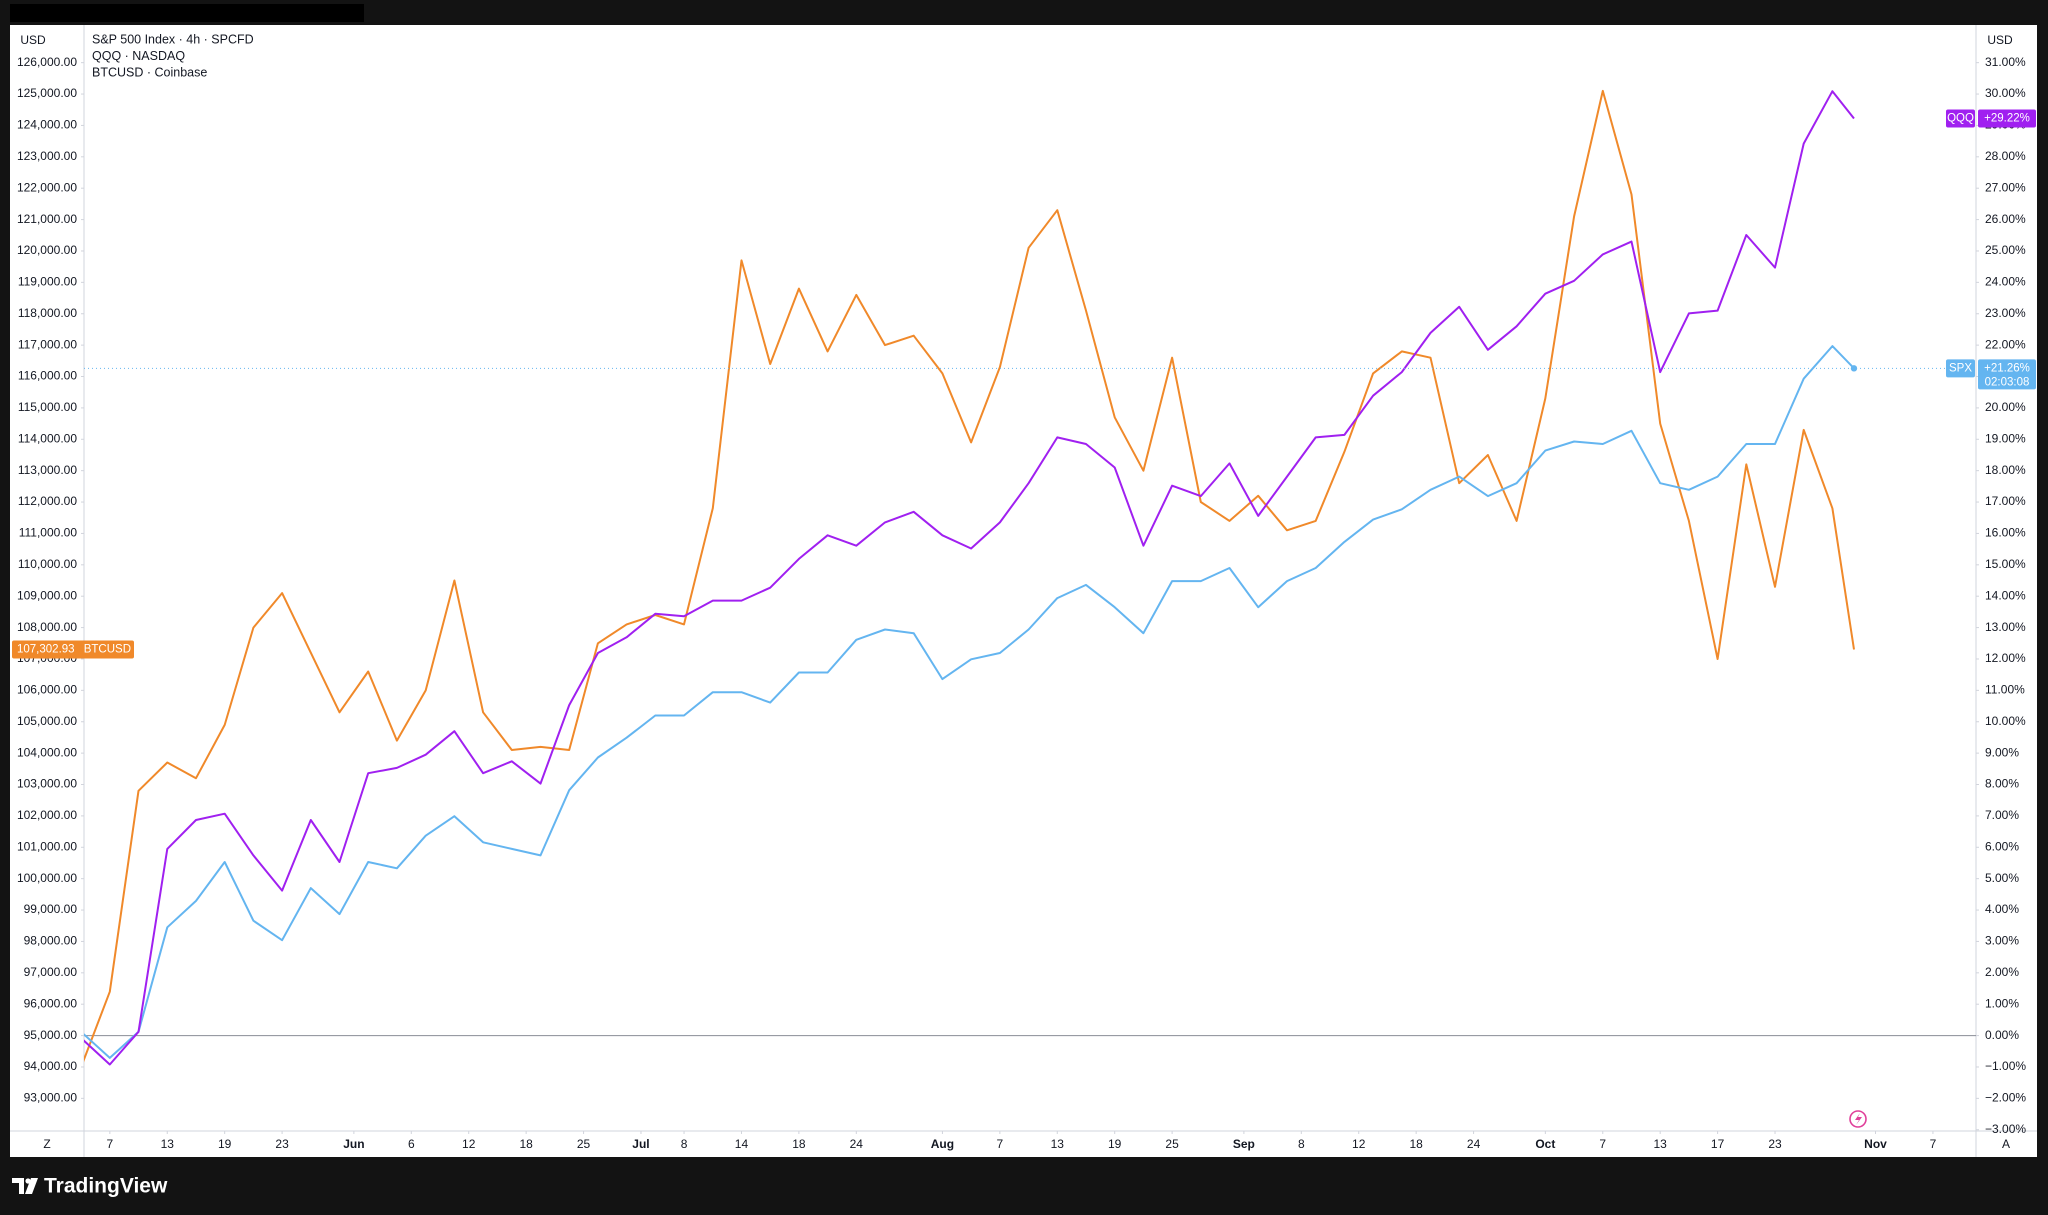  What do you see at coordinates (47, 564) in the screenshot?
I see `y-tick-label: 110,000.00` at bounding box center [47, 564].